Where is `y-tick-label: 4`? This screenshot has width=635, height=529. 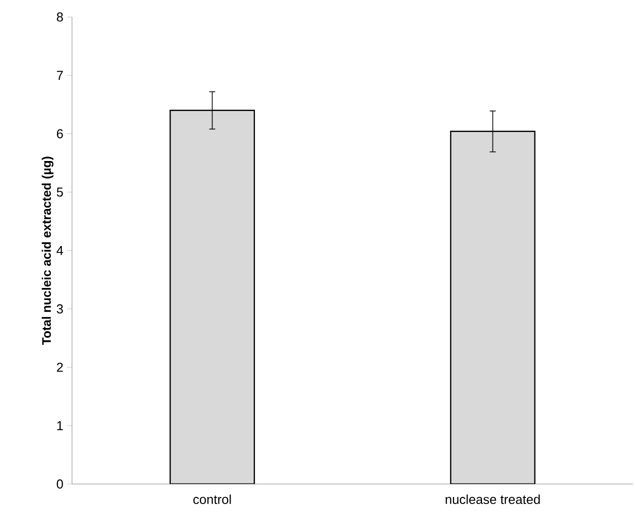
y-tick-label: 4 is located at coordinates (60, 250).